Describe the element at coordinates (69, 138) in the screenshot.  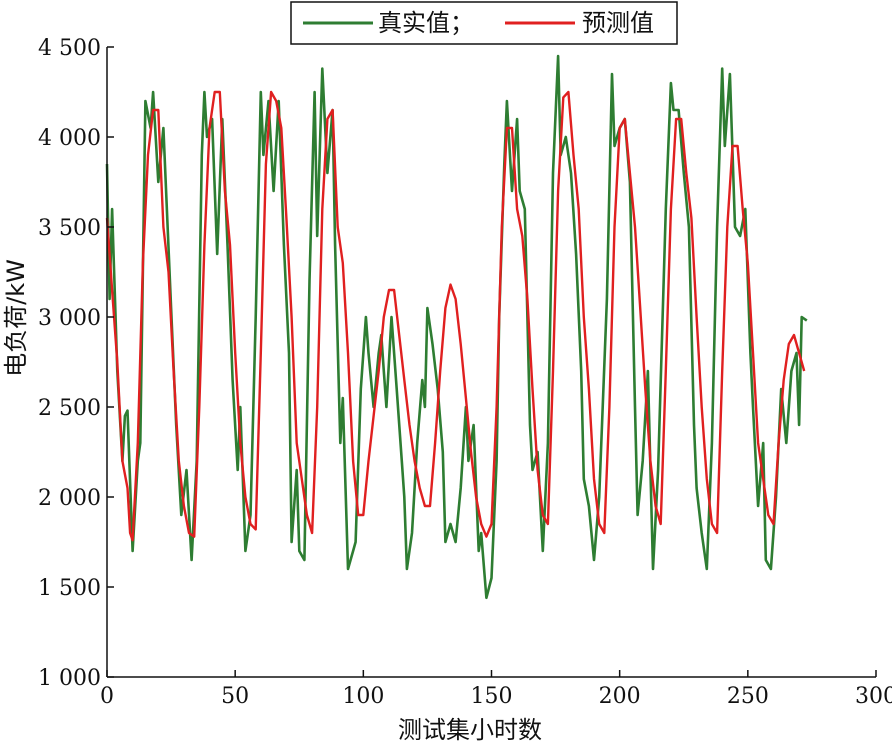
I see `y-tick-label: 4 000` at that location.